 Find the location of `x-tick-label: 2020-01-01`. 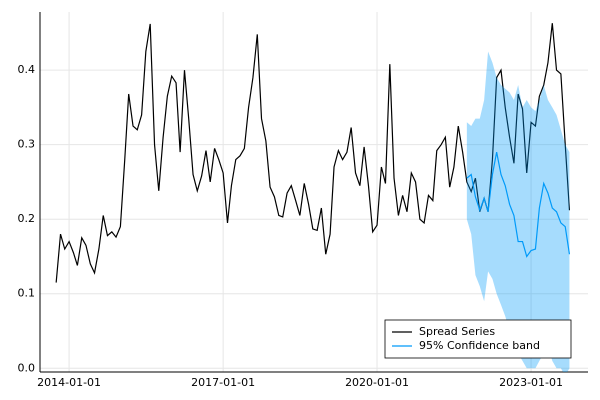

x-tick-label: 2020-01-01 is located at coordinates (377, 382).